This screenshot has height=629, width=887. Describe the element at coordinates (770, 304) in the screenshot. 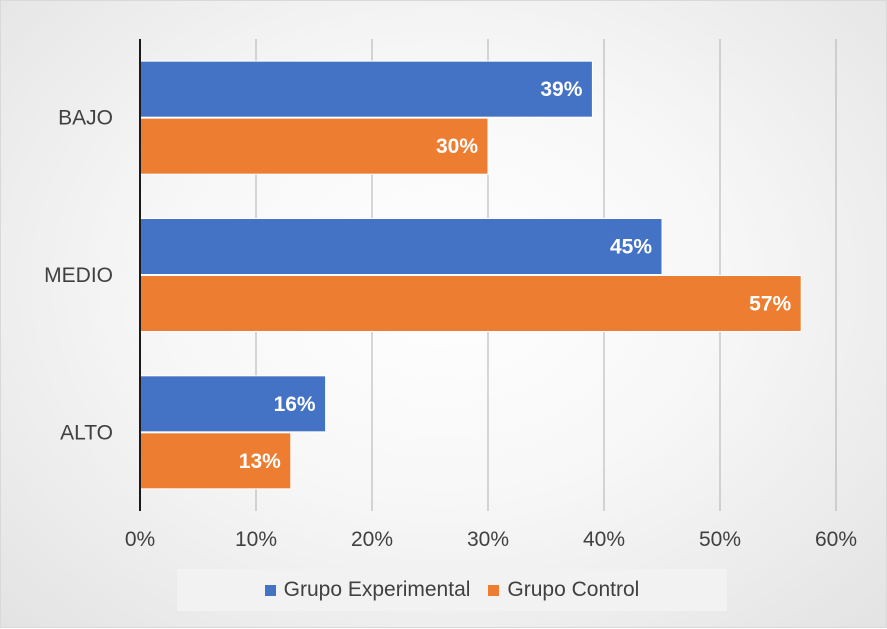

I see `data-label: 57%` at that location.